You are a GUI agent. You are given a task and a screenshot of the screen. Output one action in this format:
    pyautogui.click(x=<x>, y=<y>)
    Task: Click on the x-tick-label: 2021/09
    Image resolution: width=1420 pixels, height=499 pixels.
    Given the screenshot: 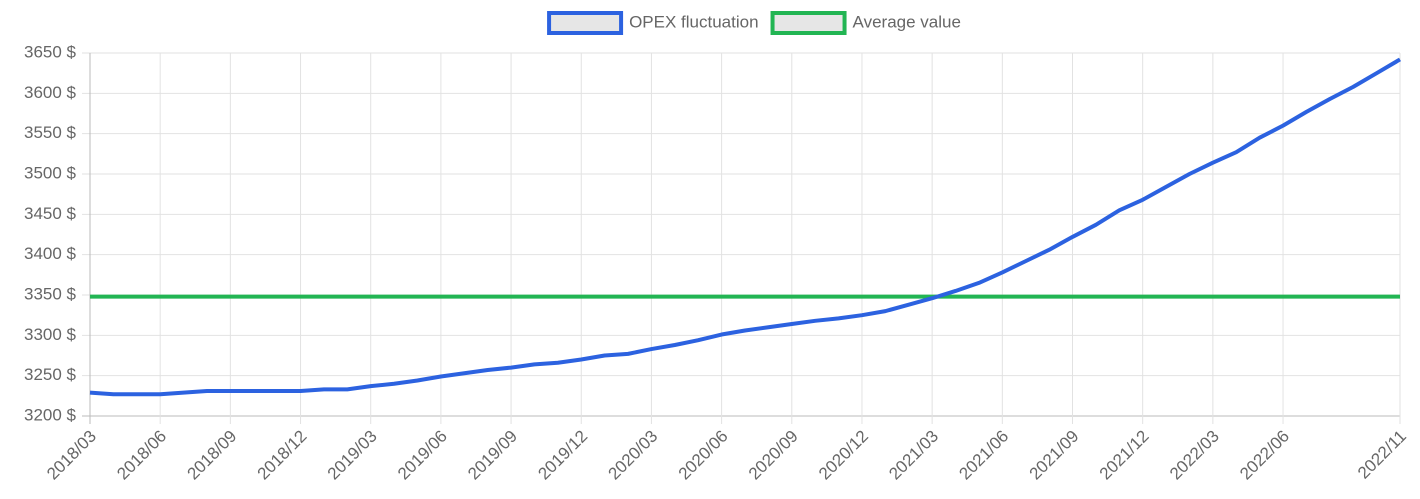 What is the action you would take?
    pyautogui.click(x=1054, y=455)
    